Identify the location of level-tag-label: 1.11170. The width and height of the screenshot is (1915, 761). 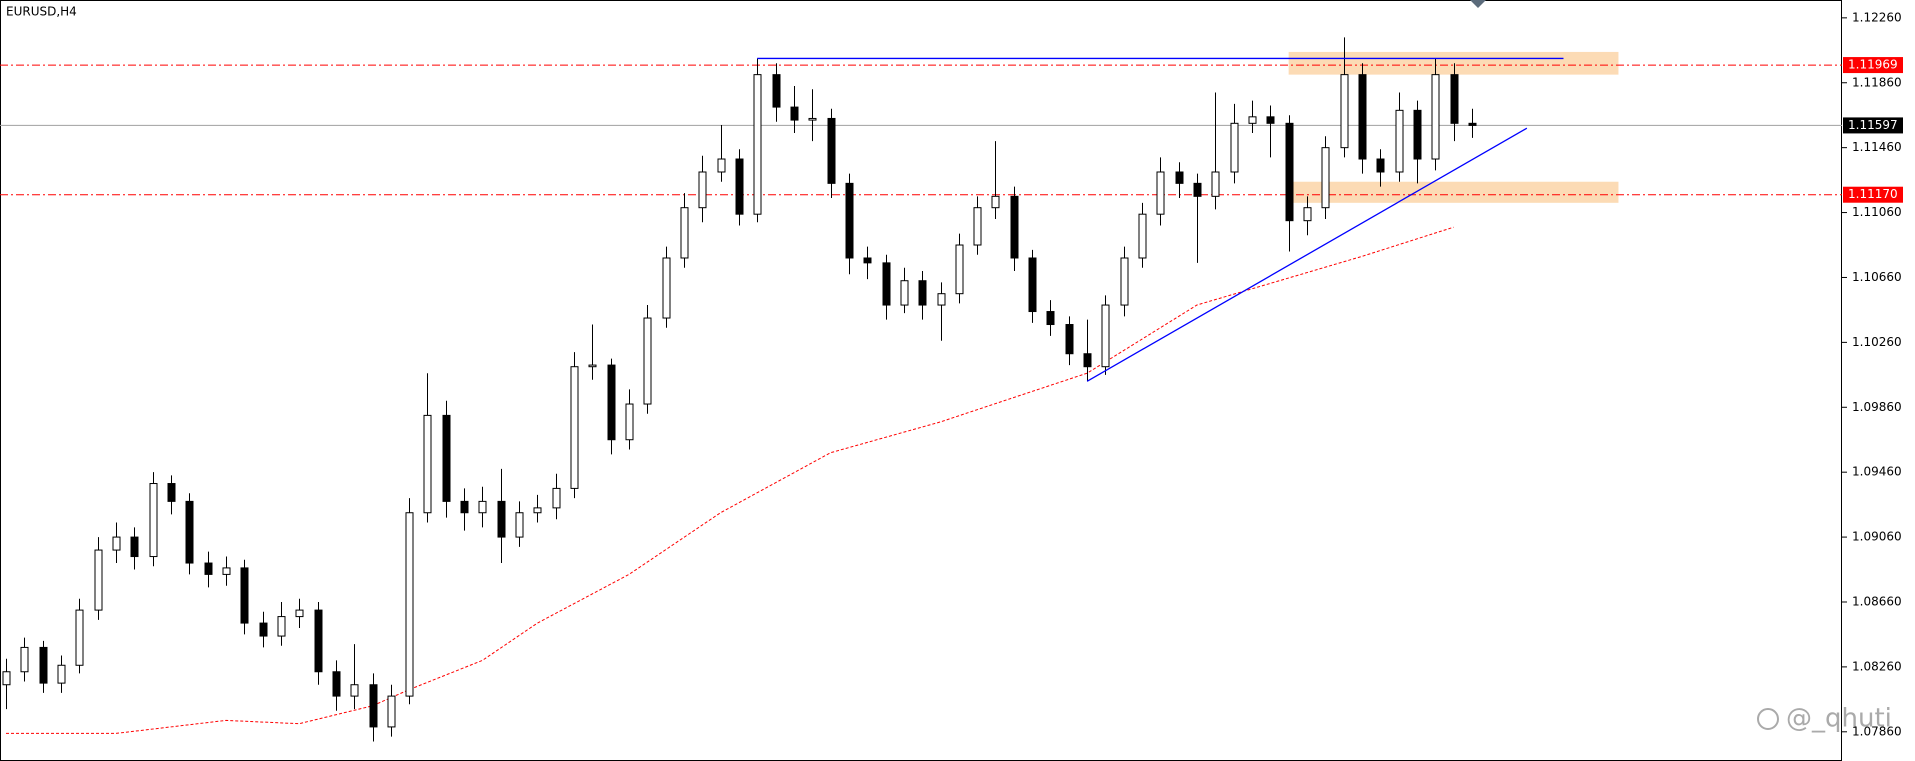
(1873, 194).